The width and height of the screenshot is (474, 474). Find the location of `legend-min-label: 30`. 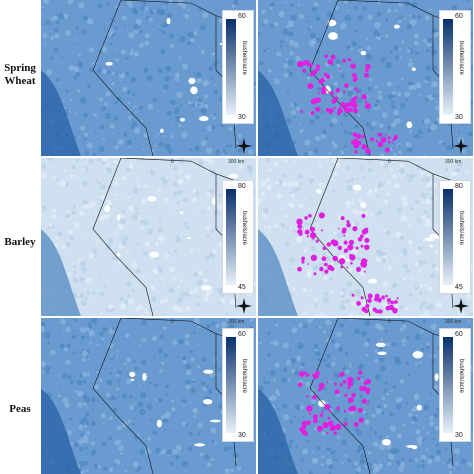

legend-min-label: 30 is located at coordinates (459, 435).